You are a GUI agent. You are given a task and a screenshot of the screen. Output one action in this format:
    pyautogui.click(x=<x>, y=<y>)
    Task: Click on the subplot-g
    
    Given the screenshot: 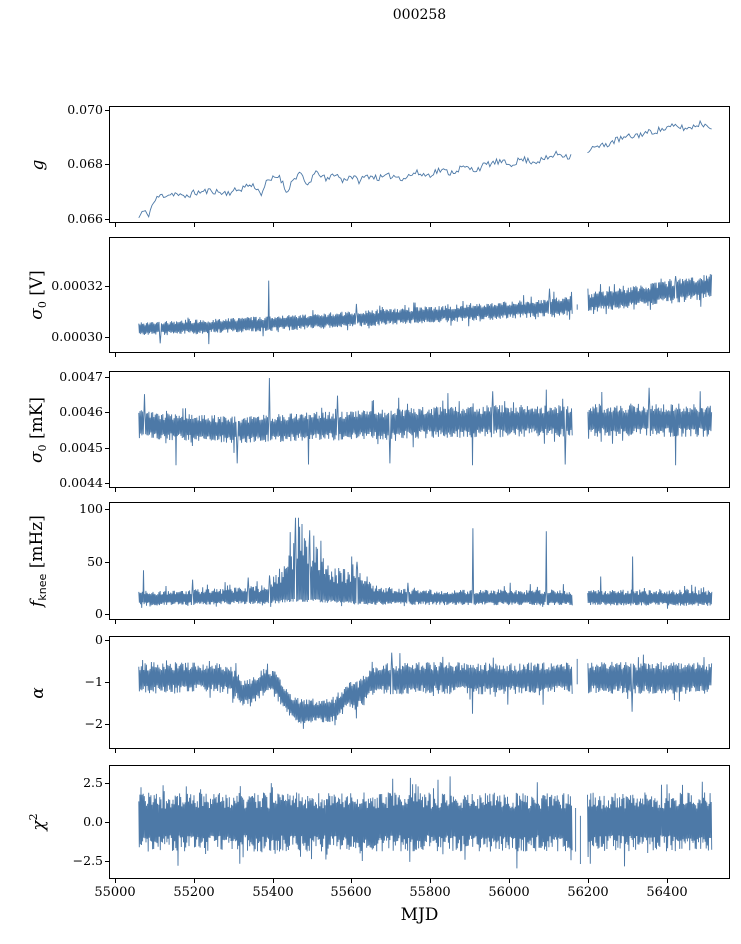 What is the action you would take?
    pyautogui.click(x=419, y=164)
    